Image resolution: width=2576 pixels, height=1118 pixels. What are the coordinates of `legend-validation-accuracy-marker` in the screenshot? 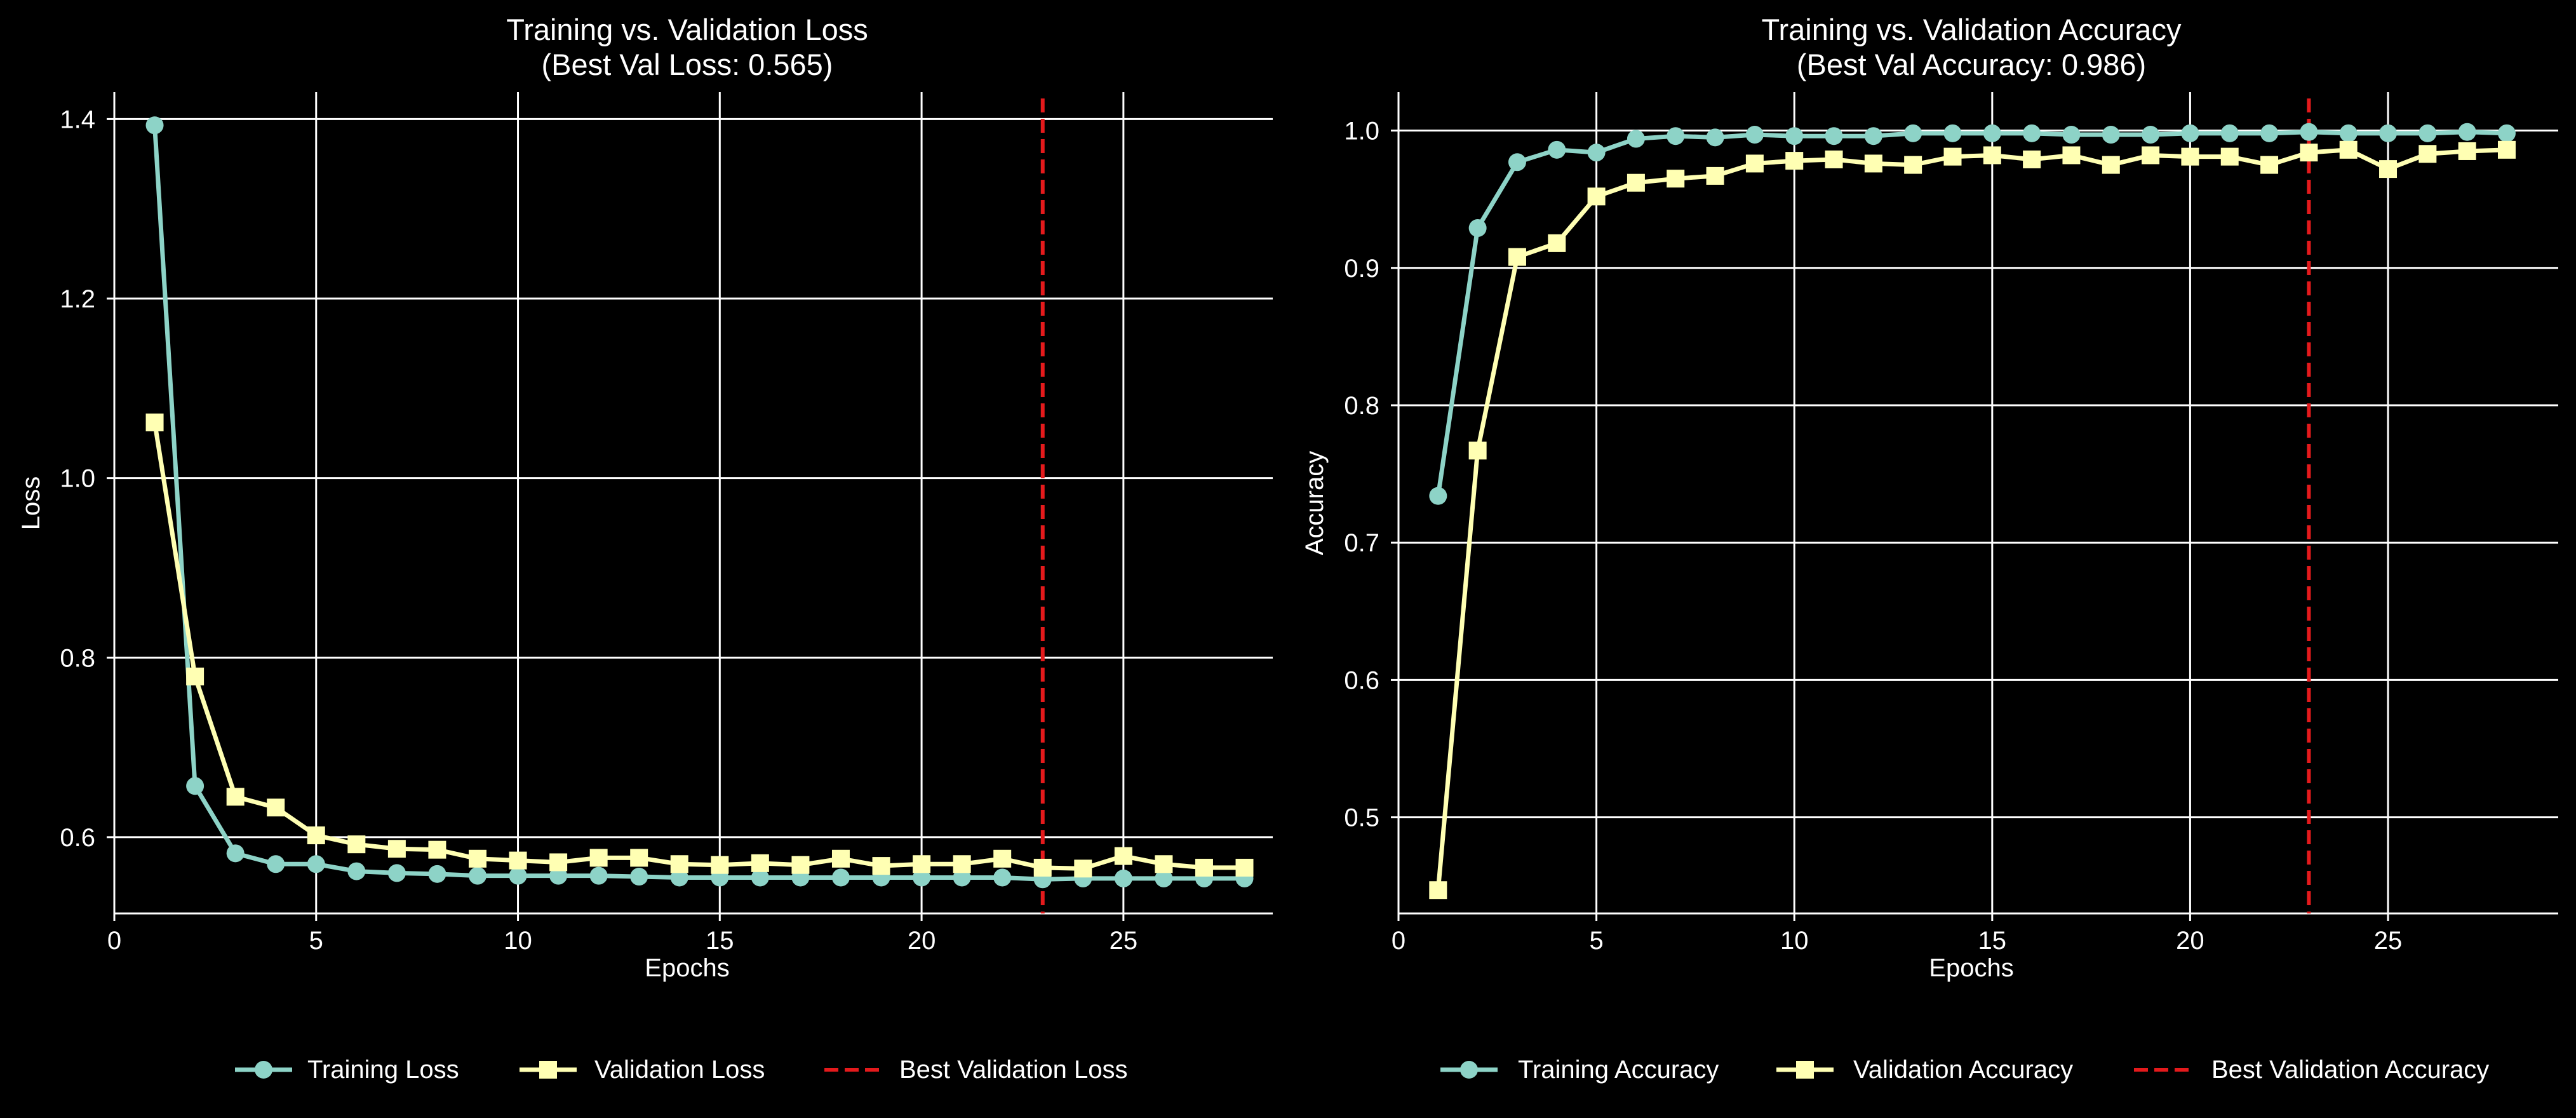 It's located at (1805, 1070).